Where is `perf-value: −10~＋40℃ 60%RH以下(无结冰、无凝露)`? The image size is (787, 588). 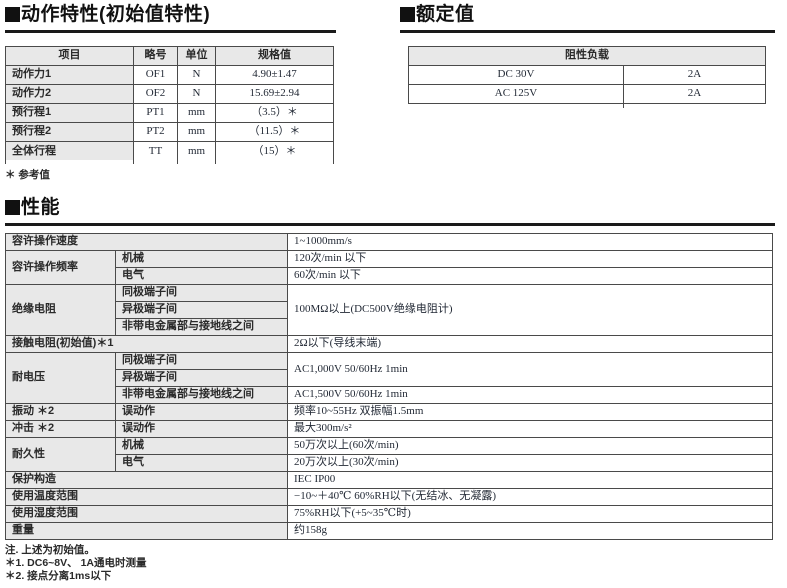 perf-value: −10~＋40℃ 60%RH以下(无结冰、无凝露) is located at coordinates (530, 496).